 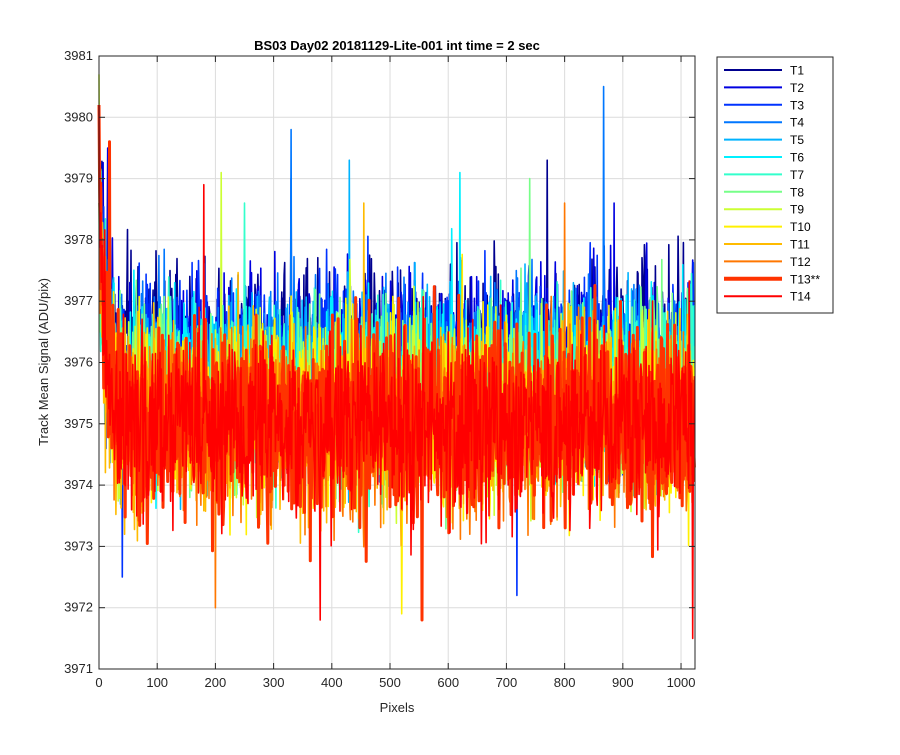 I want to click on x-tick-label: 0, so click(x=98, y=682).